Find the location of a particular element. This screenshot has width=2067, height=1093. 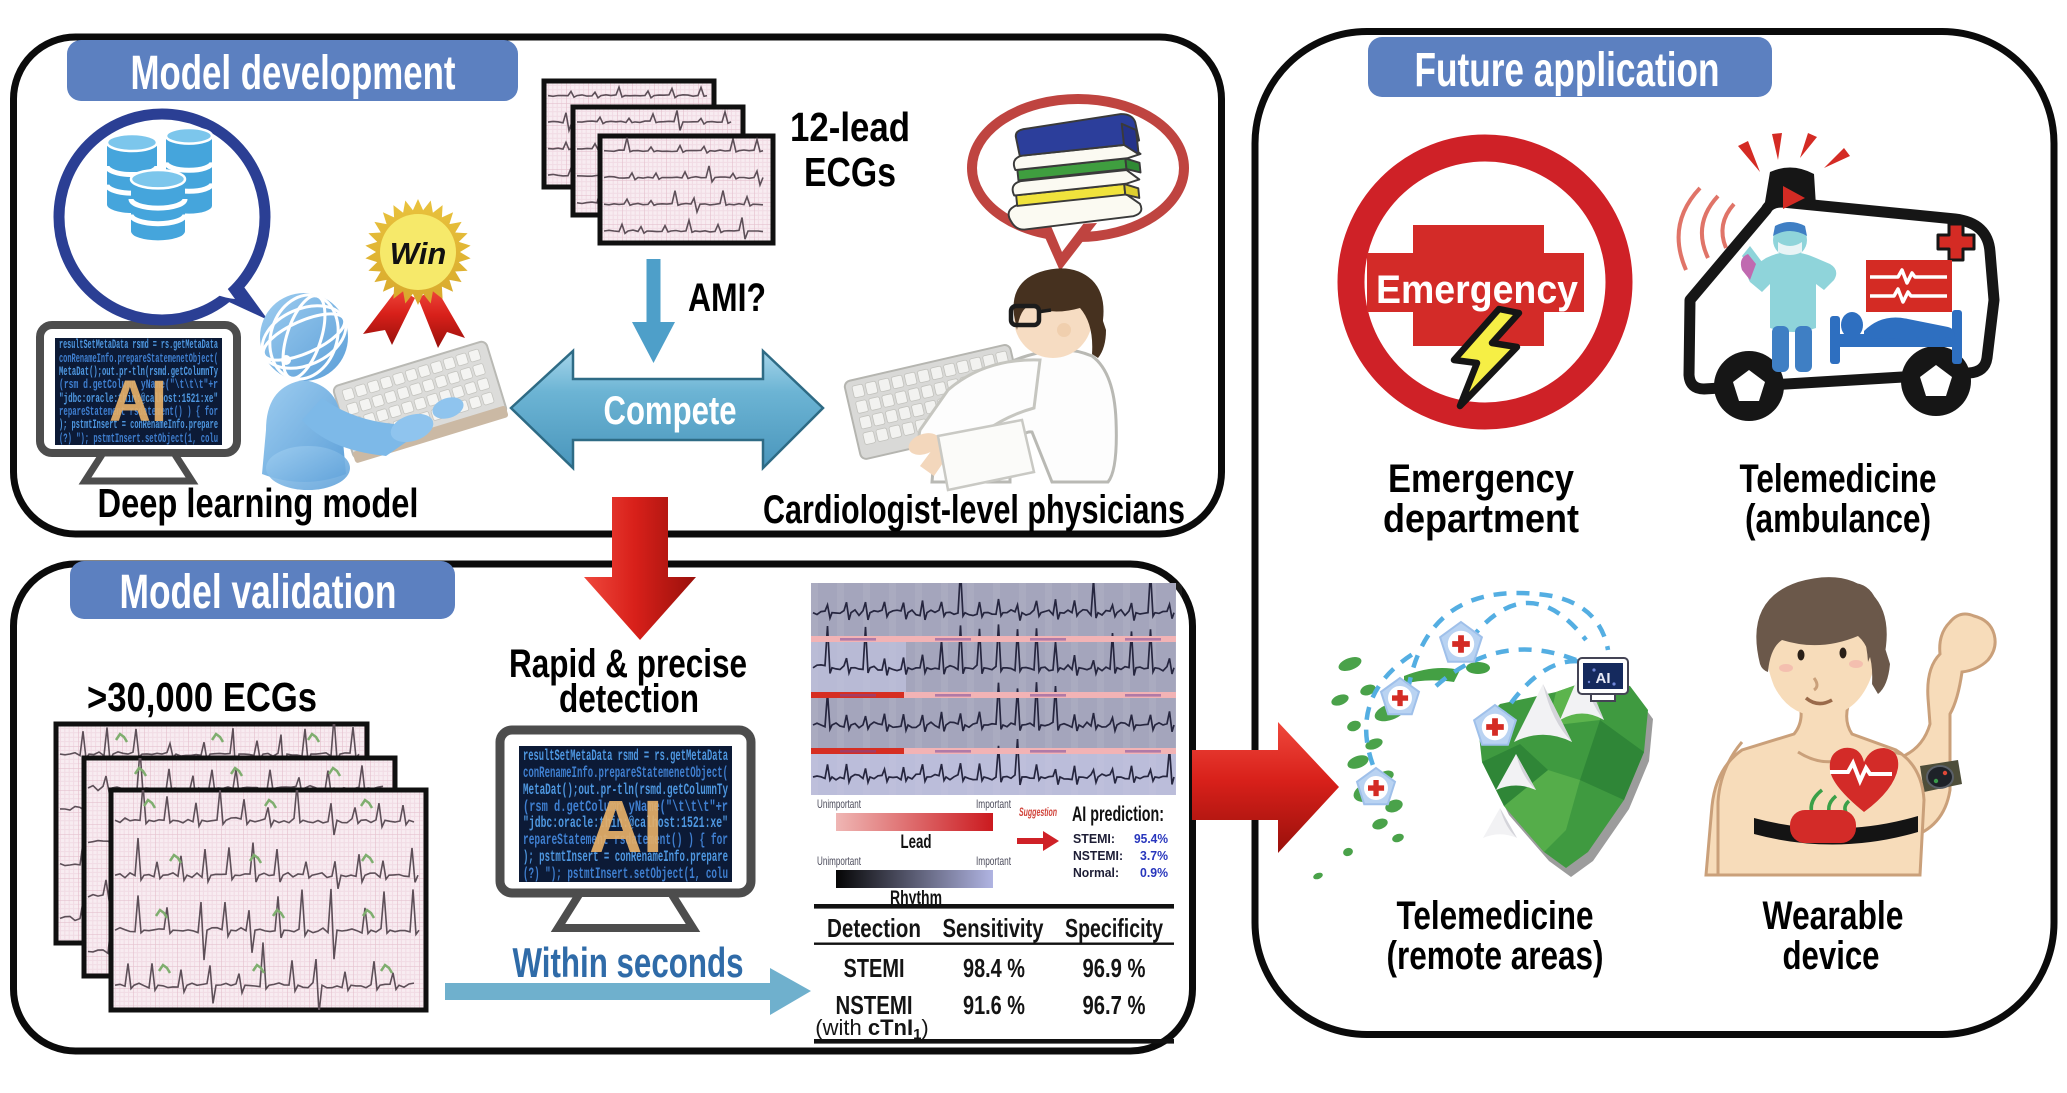

svg-text: 91.6 % is located at coordinates (994, 1005).